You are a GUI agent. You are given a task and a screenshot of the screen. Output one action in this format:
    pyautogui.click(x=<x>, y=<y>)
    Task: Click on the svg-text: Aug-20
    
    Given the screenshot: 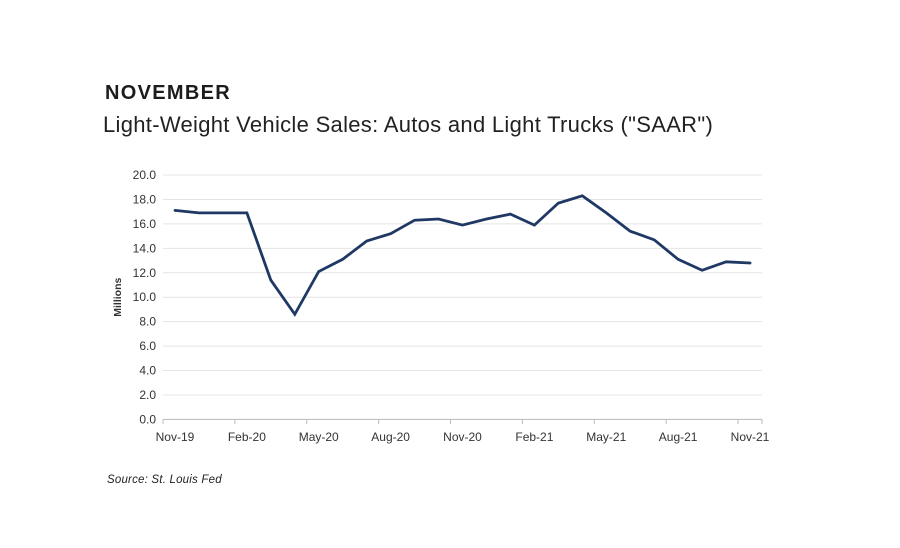 What is the action you would take?
    pyautogui.click(x=390, y=437)
    